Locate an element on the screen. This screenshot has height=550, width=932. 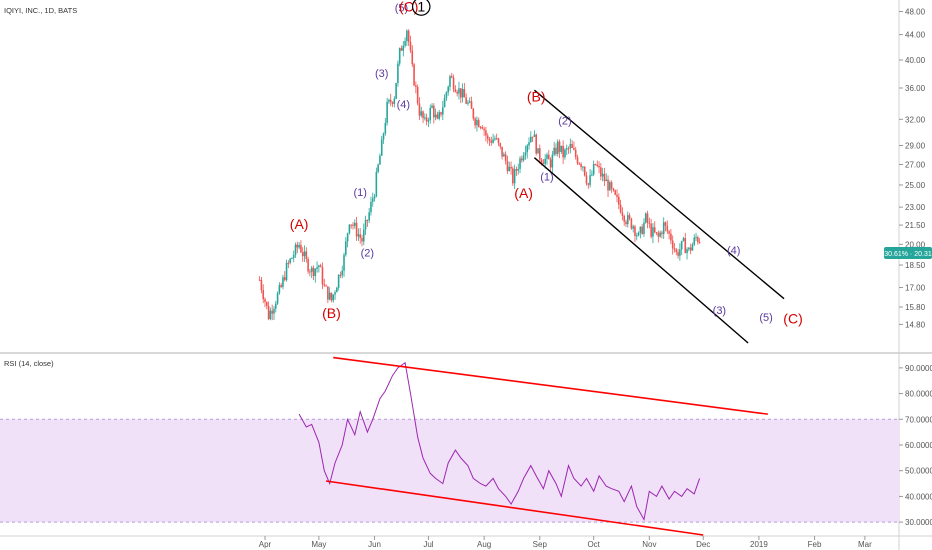
price-tick-label: 15.80 is located at coordinates (915, 307).